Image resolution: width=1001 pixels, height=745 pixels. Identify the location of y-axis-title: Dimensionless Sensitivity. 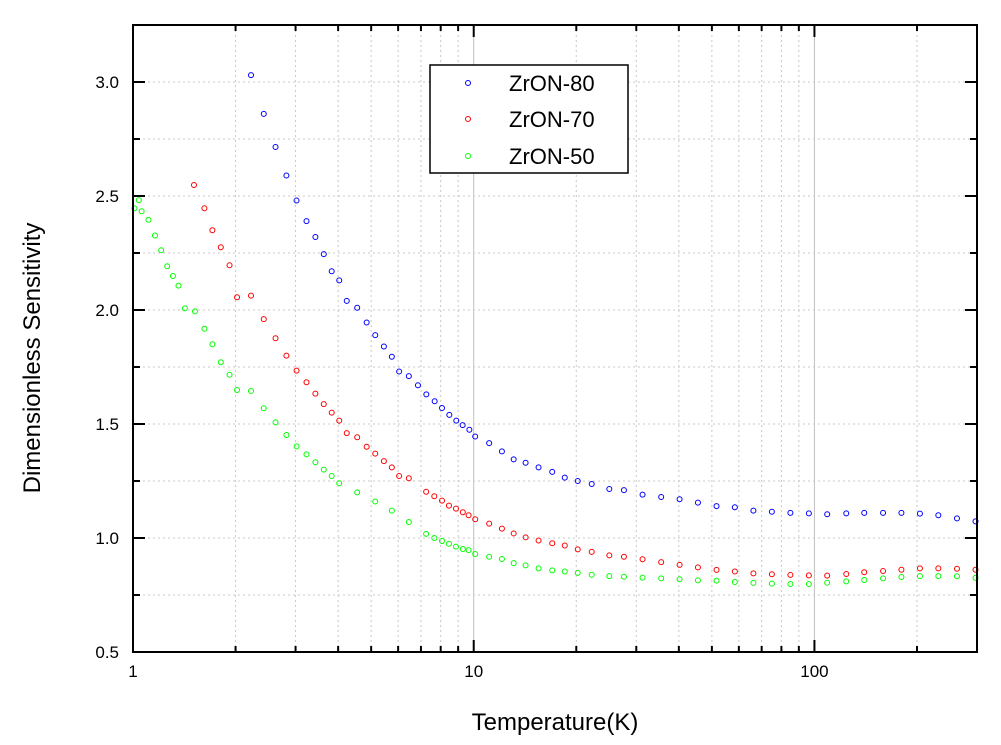
(32, 358).